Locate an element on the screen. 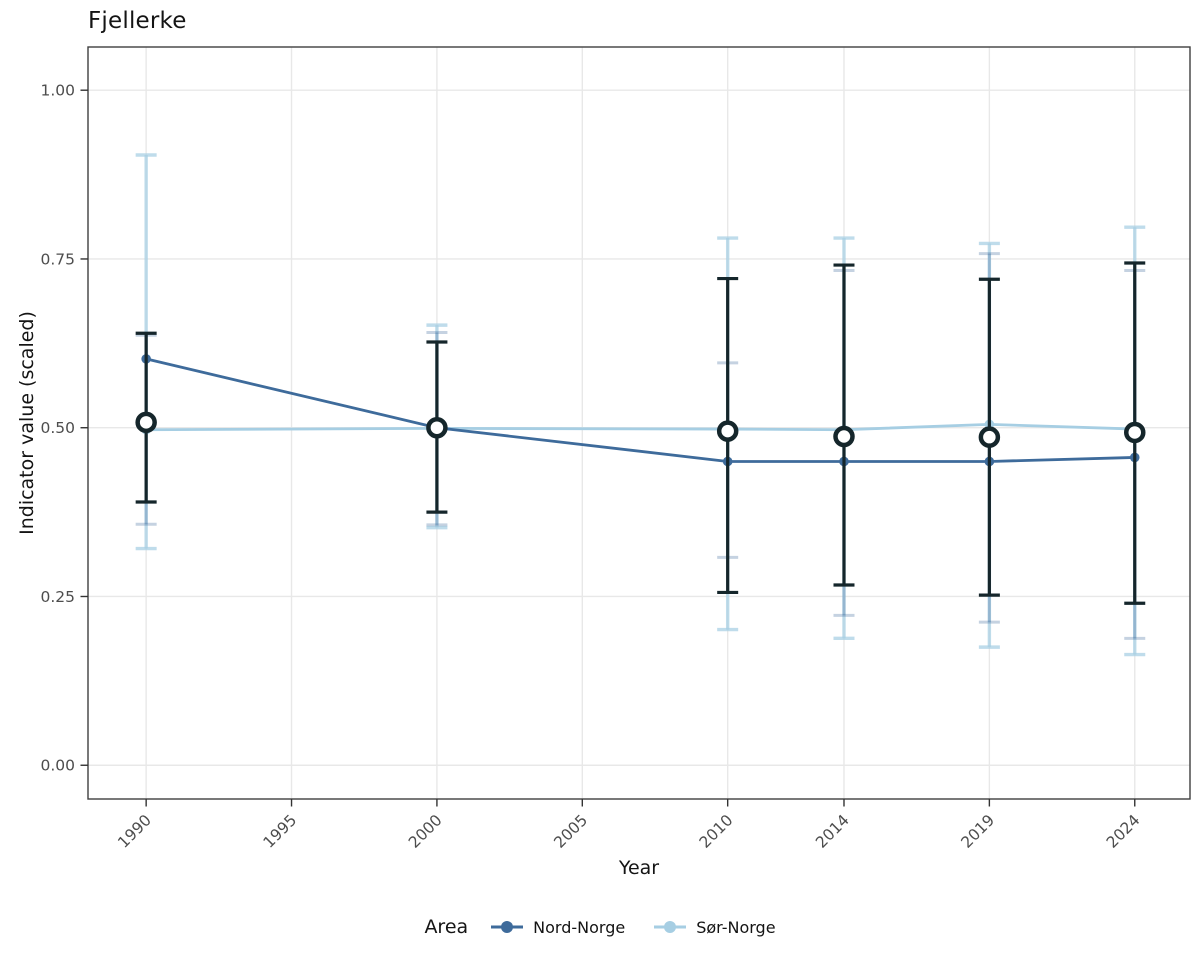  x-tick-label: 2010 is located at coordinates (716, 831).